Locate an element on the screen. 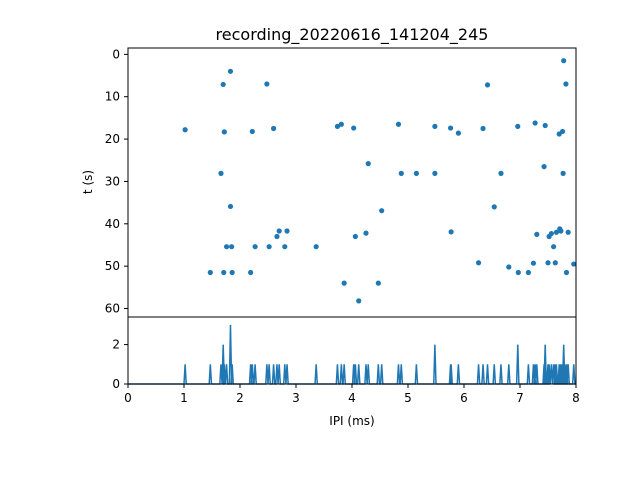 The image size is (640, 480). histogram-line is located at coordinates (352, 354).